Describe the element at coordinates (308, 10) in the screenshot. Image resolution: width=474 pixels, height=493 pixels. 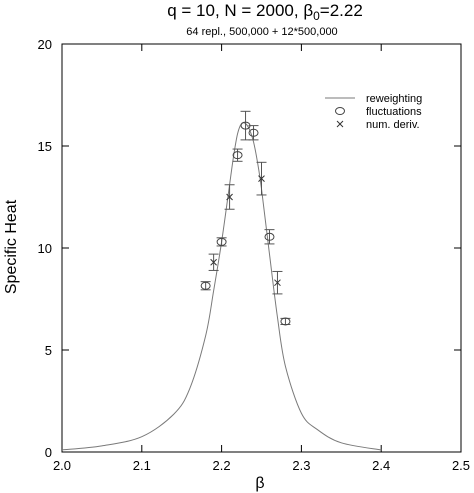
I see `chart-title-beta: β` at that location.